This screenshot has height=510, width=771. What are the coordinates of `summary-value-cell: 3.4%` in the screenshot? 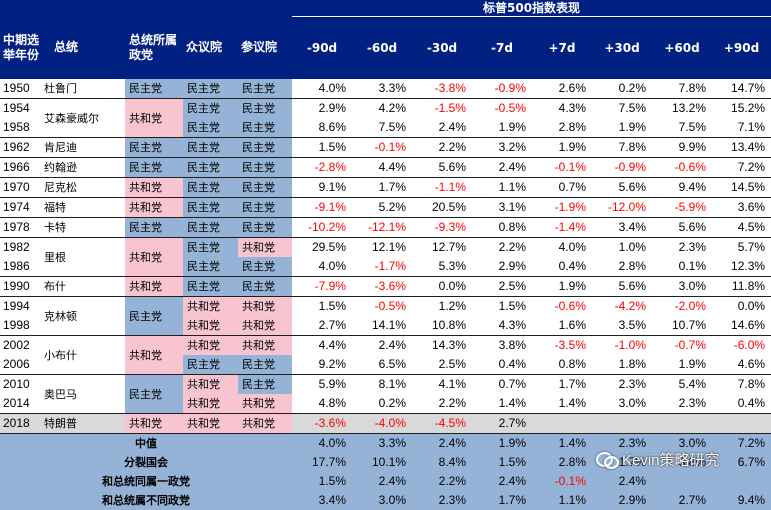 It's located at (322, 500).